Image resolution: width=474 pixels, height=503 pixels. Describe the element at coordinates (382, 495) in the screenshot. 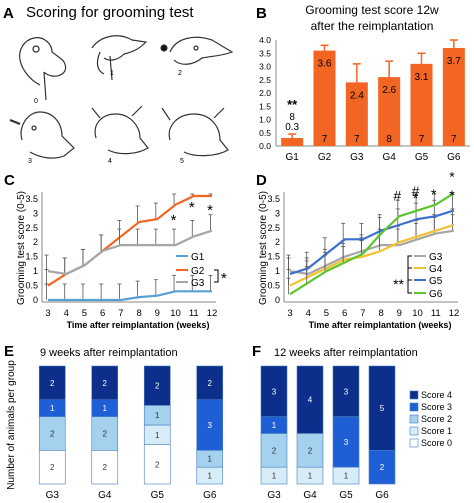

I see `chart-f-xtick-label: G6` at that location.